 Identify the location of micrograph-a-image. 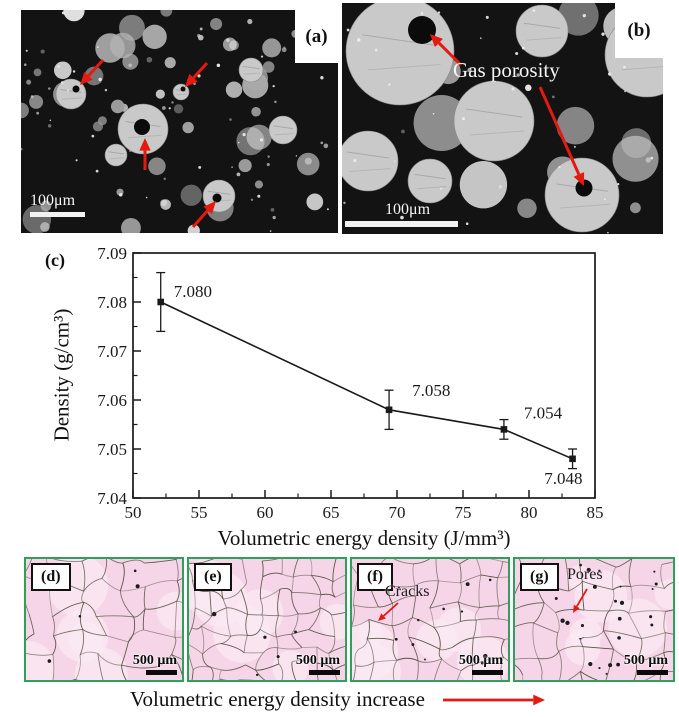
(179, 121).